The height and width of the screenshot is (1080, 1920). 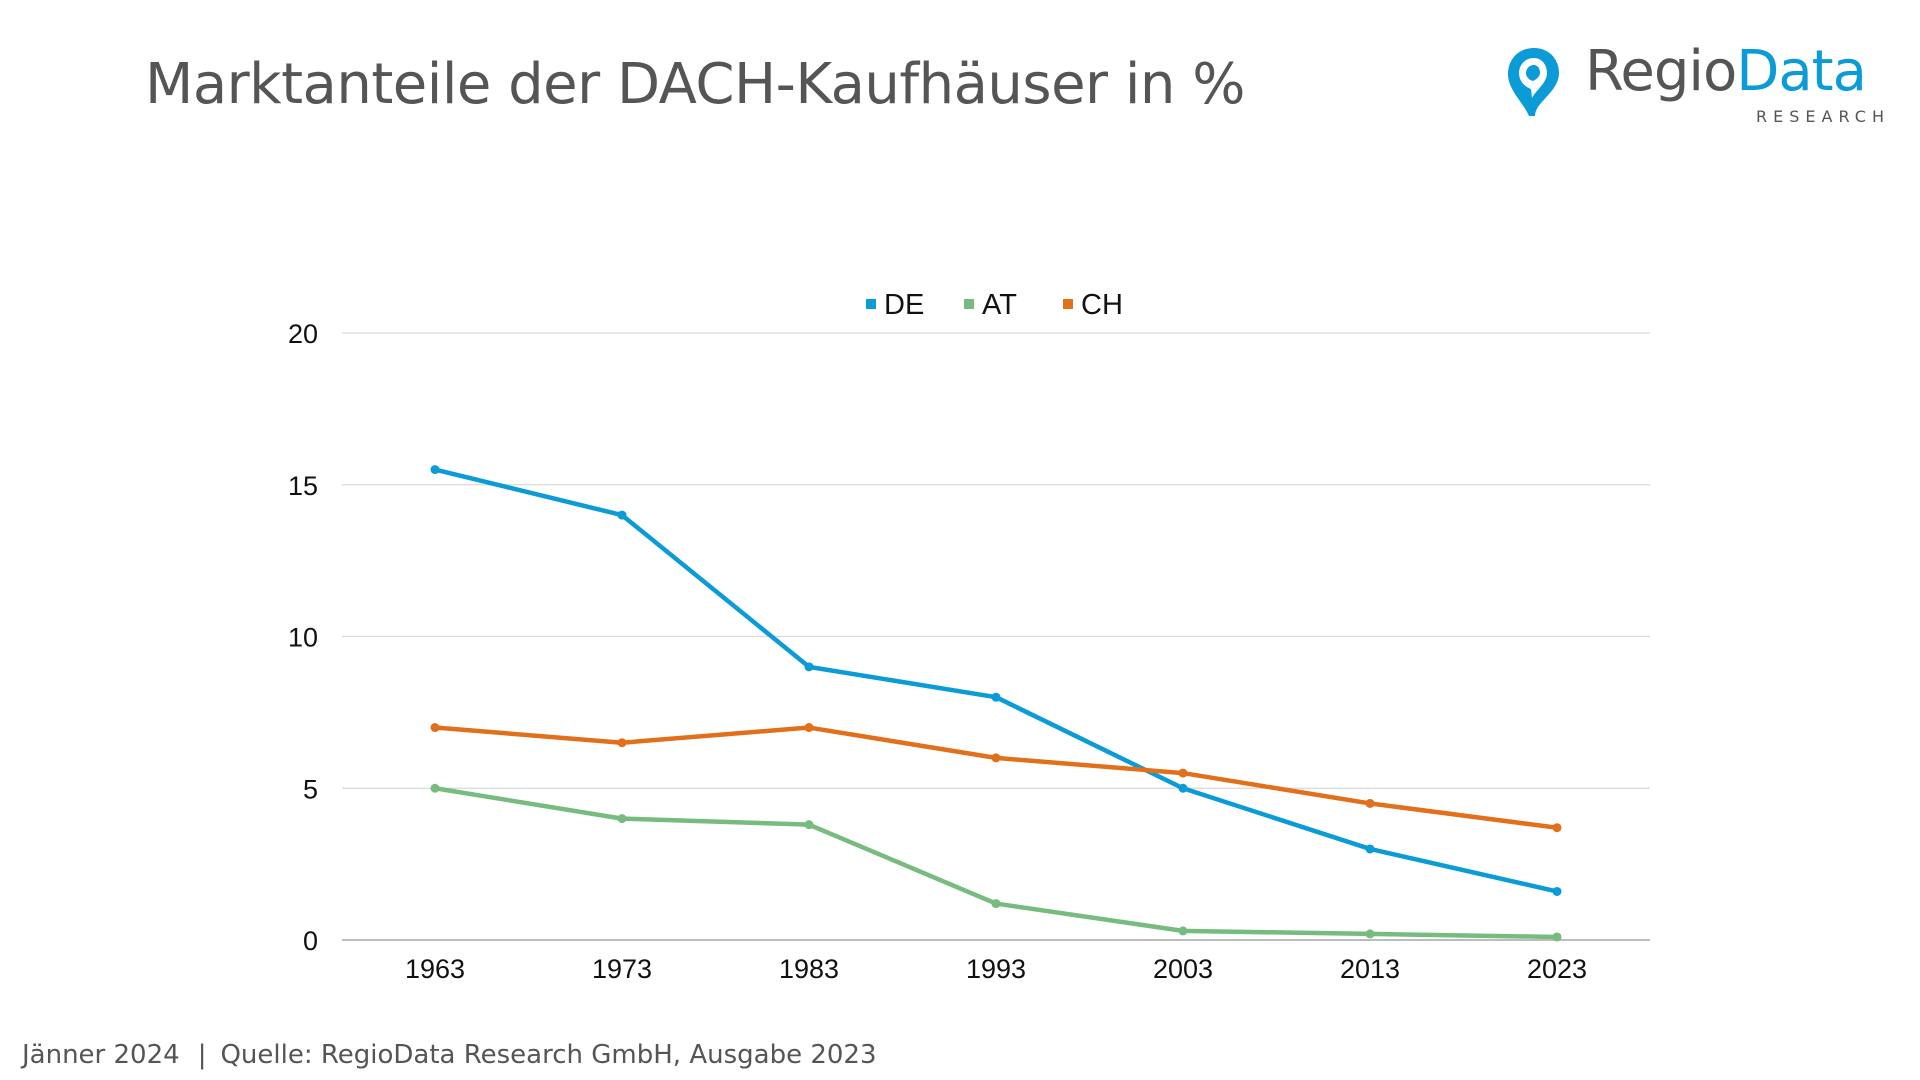 I want to click on y-tick-label: 0, so click(x=310, y=941).